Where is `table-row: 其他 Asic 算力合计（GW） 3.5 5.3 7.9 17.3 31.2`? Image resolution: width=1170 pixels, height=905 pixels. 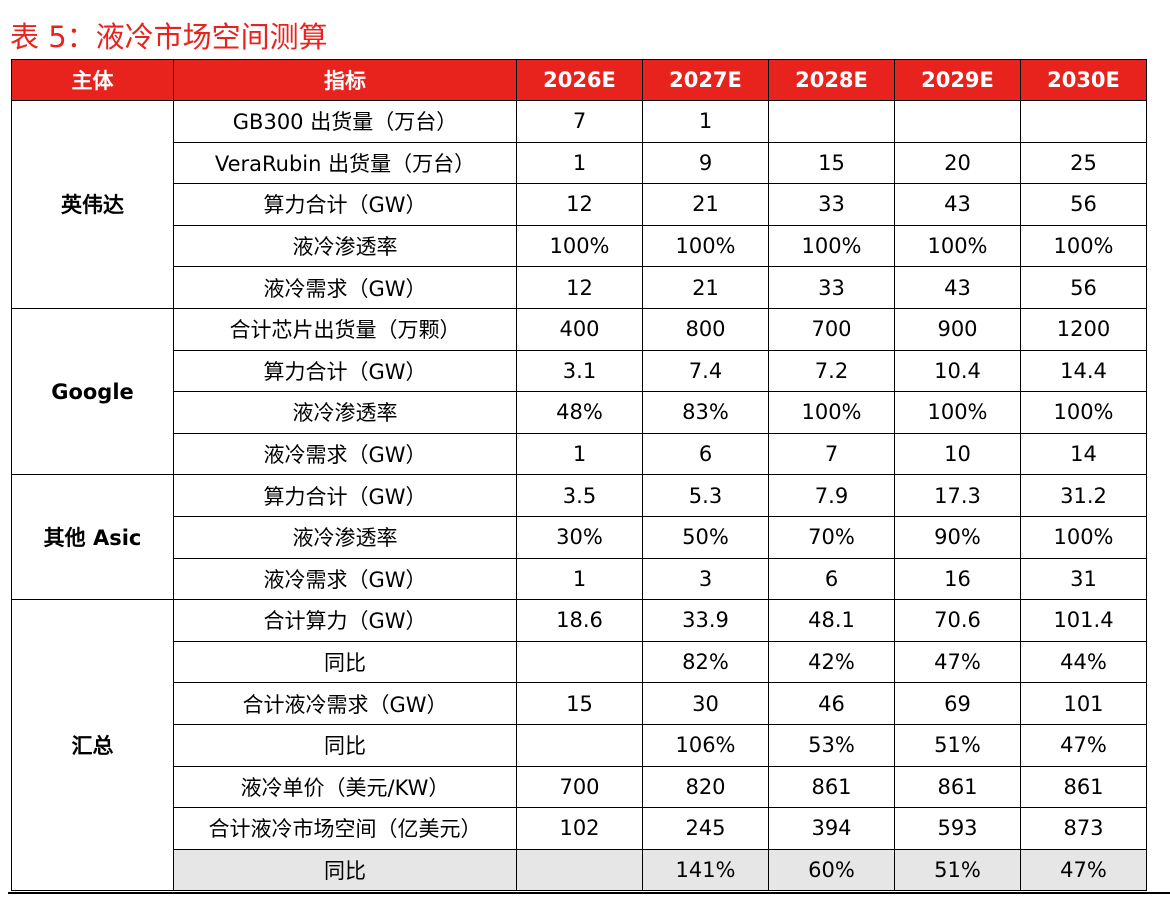
table-row: 其他 Asic 算力合计（GW） 3.5 5.3 7.9 17.3 31.2 is located at coordinates (579, 537).